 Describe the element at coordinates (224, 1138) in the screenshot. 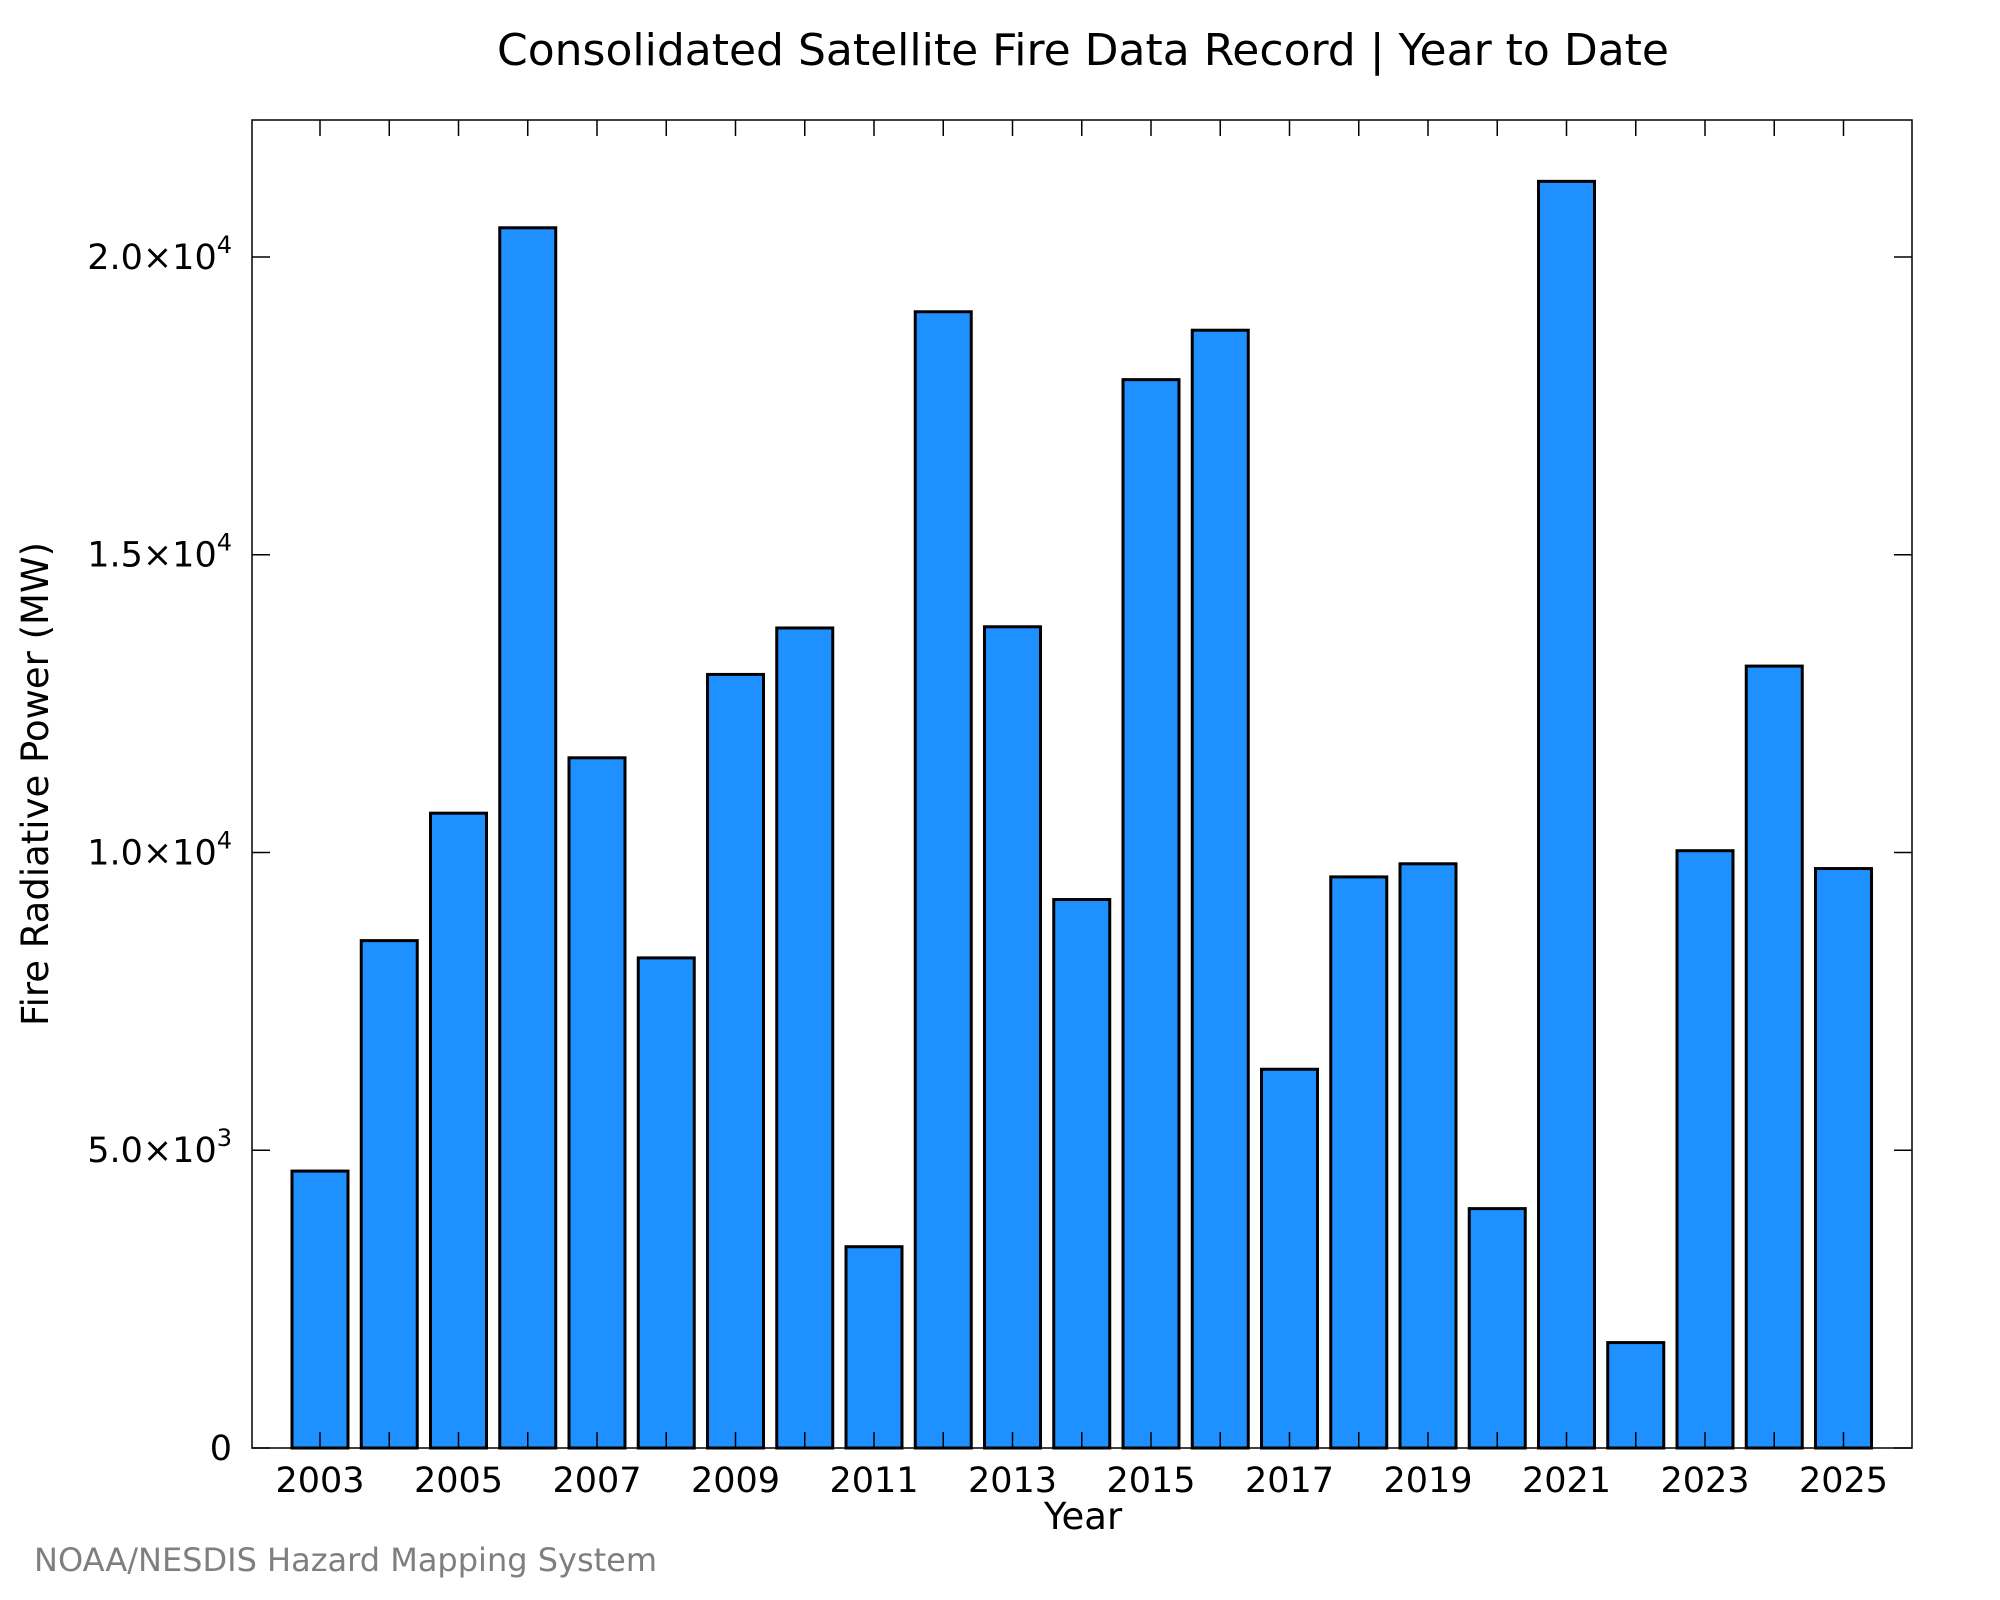

I see `y-tick-exponent: 3` at that location.